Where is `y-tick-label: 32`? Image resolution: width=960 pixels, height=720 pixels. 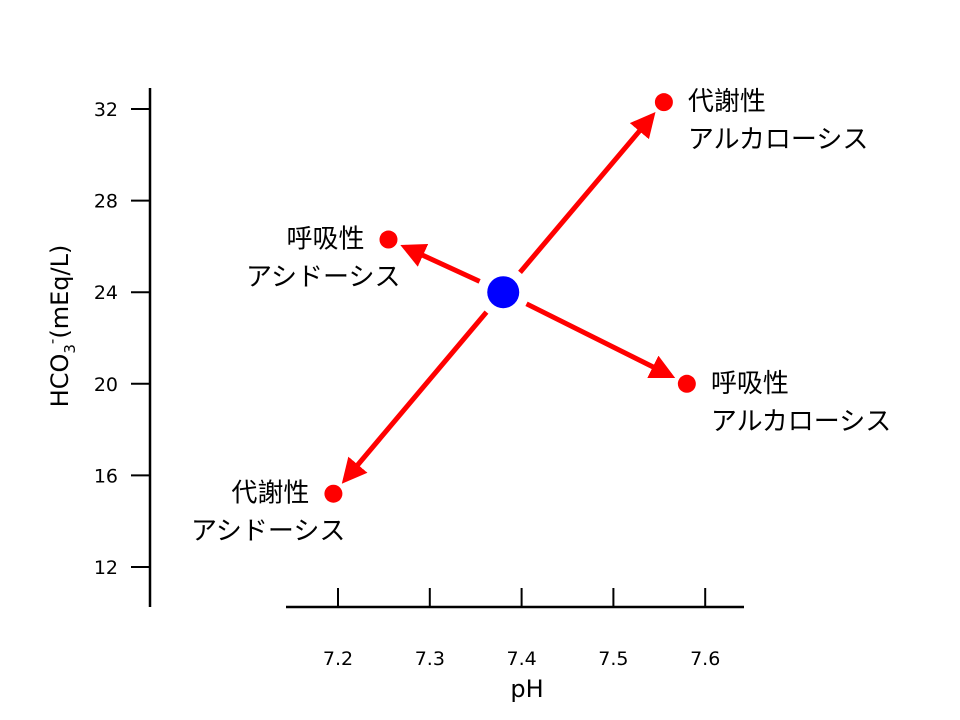 y-tick-label: 32 is located at coordinates (106, 110).